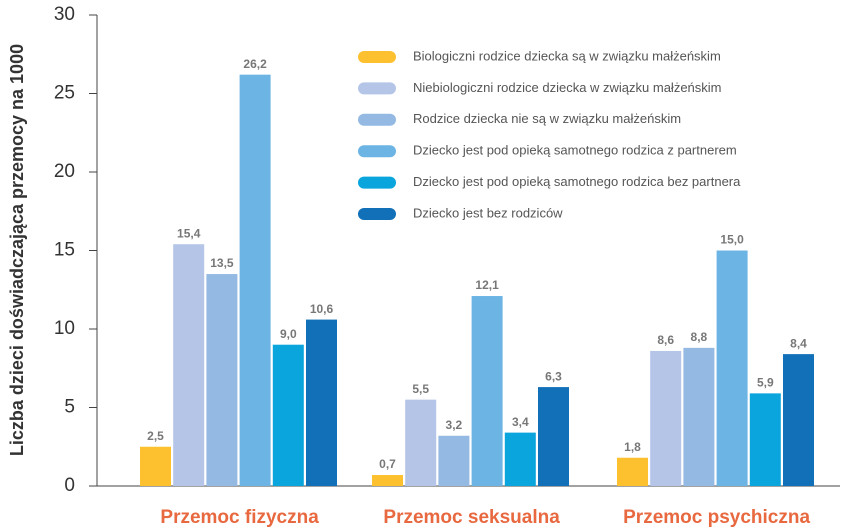  I want to click on value-label: 15,0, so click(732, 240).